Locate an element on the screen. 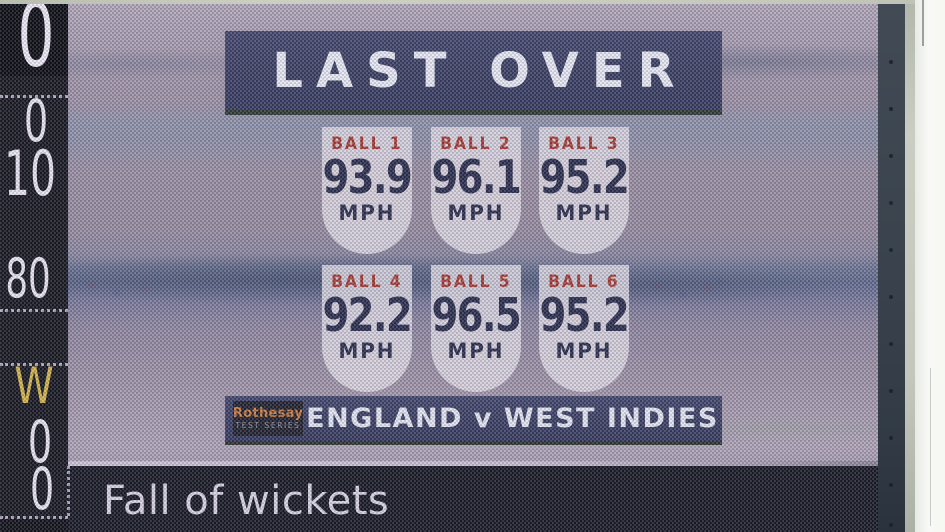 This screenshot has height=532, width=945. ball-1-label: BALL 1 is located at coordinates (367, 144).